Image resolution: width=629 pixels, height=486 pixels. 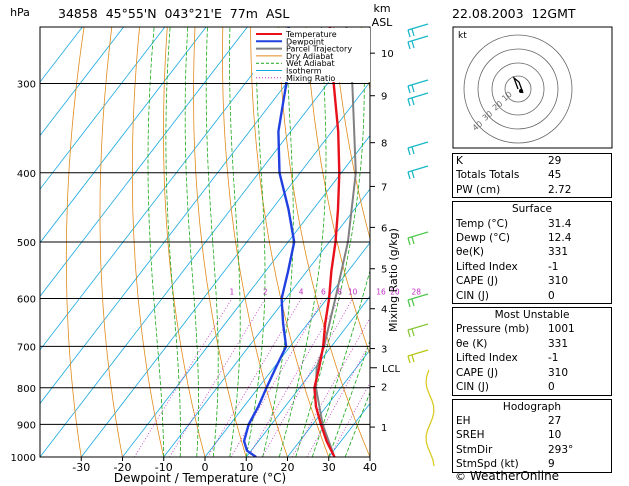 I want to click on most-unstable-value: 310, so click(x=558, y=372).